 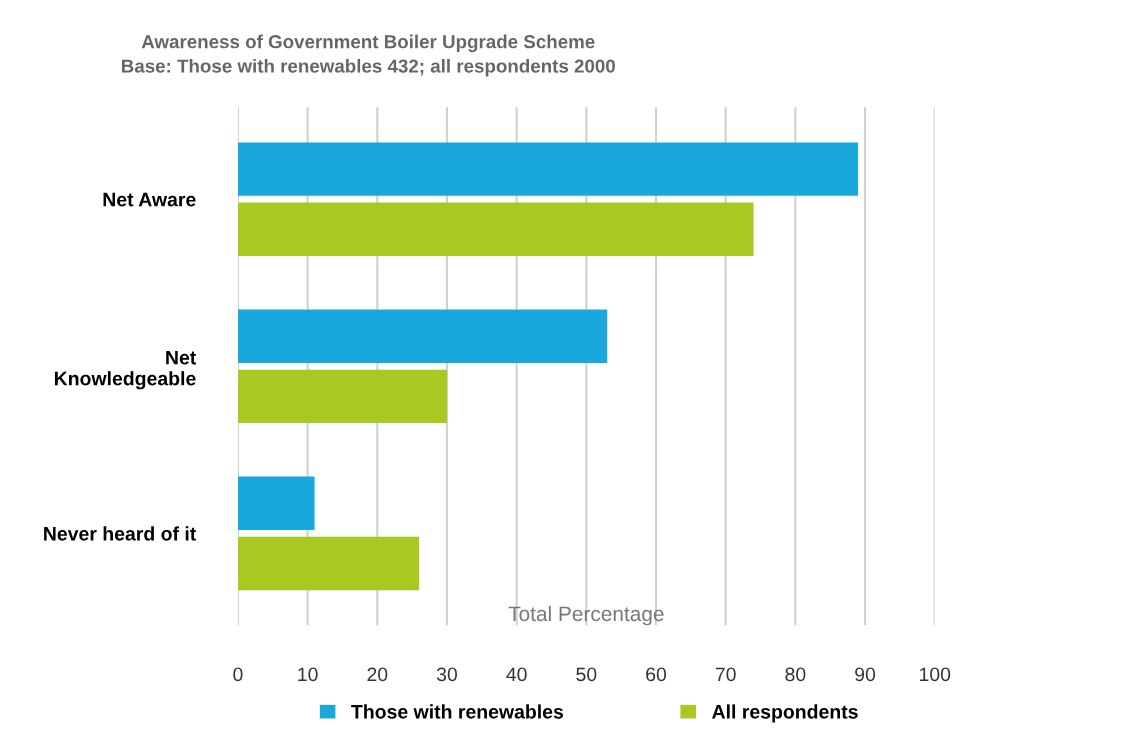 I want to click on y-tick-label: Net Aware, so click(x=149, y=199).